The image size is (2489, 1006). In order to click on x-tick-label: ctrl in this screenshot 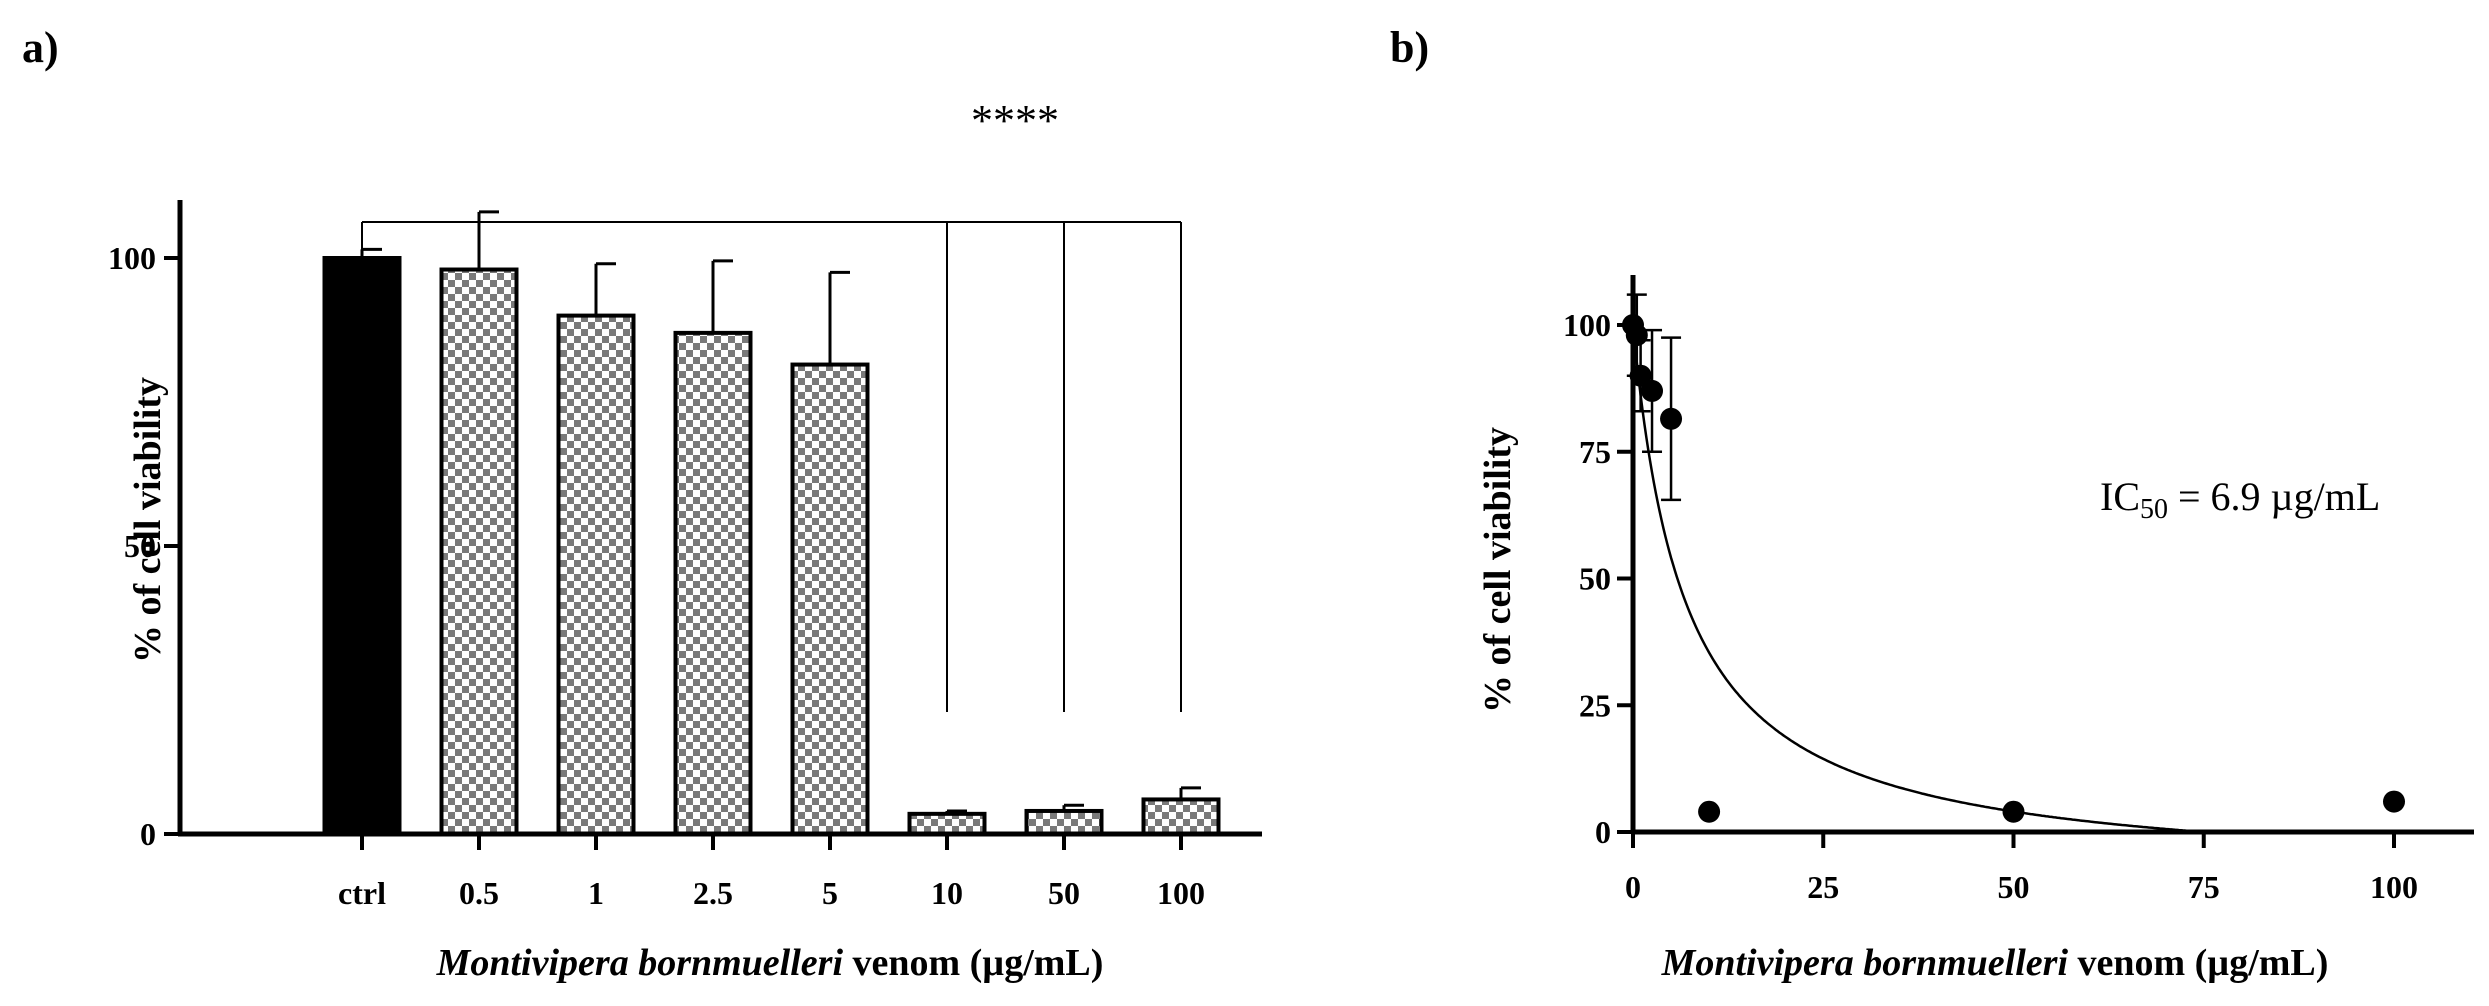, I will do `click(362, 893)`.